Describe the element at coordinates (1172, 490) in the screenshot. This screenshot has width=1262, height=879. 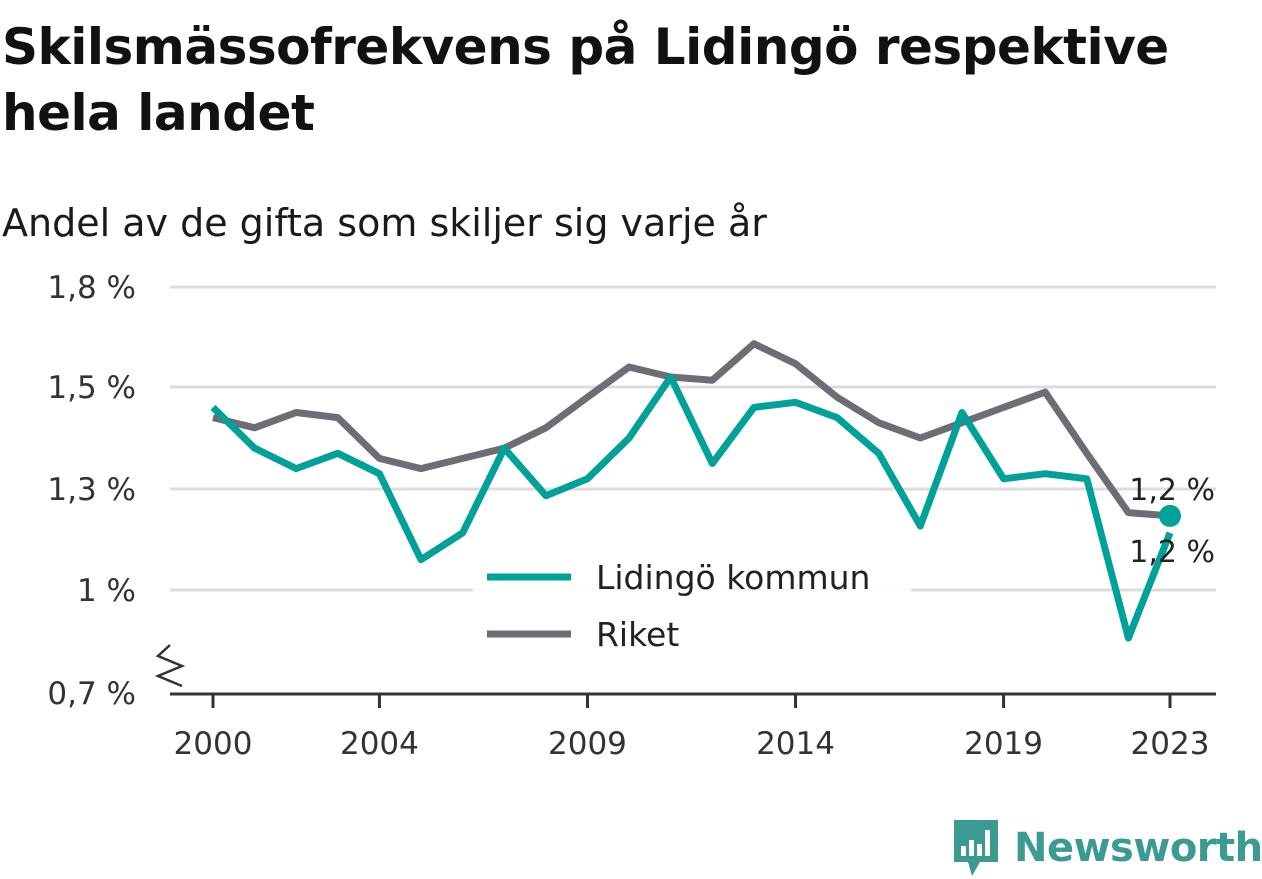
I see `end-label-riket: 1,2 %` at that location.